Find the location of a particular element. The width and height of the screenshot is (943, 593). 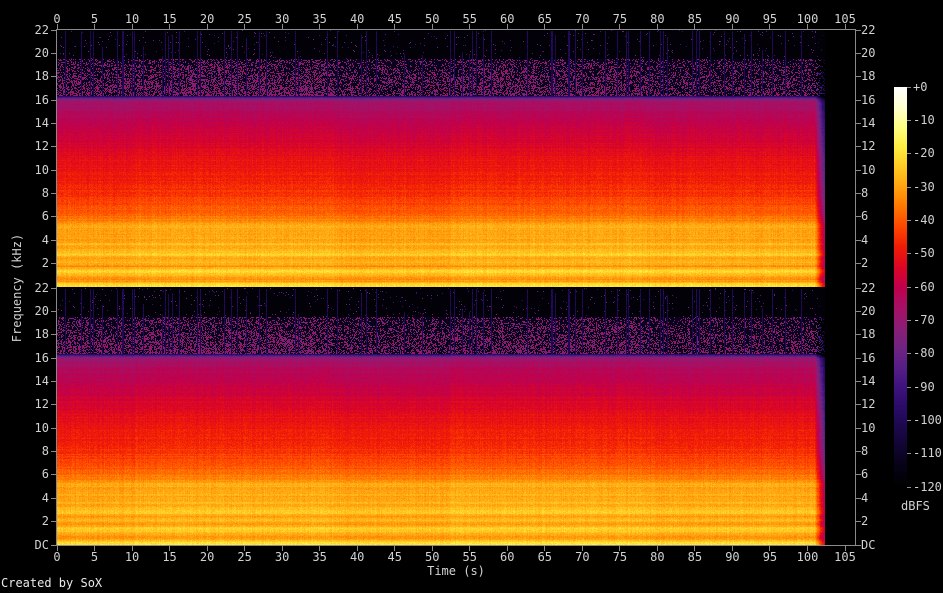

colorbar-tick-label: -60 is located at coordinates (924, 286).